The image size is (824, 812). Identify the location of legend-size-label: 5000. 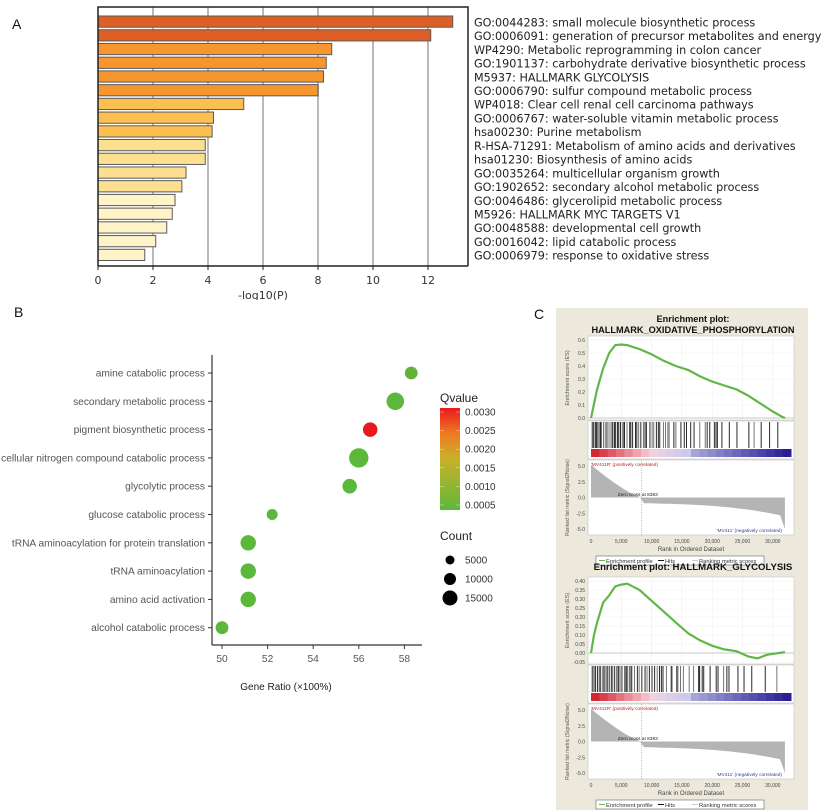
(476, 561).